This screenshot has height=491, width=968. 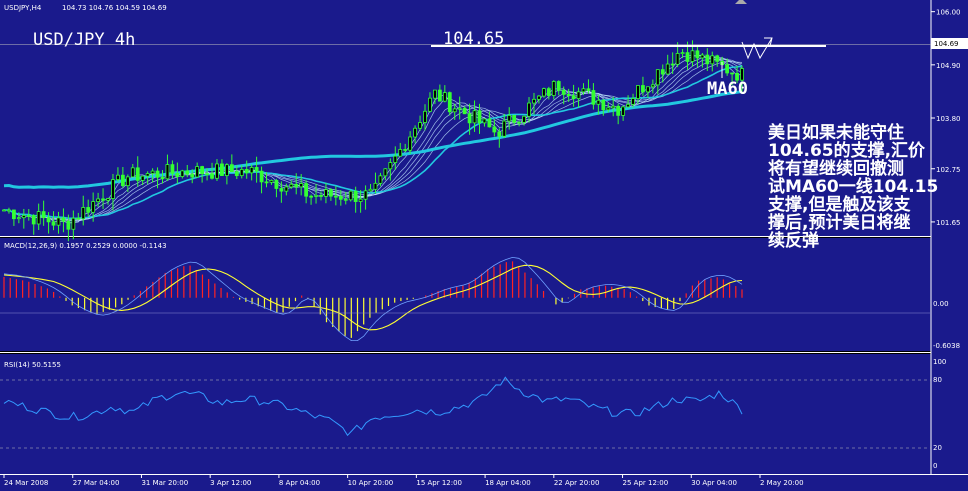 I want to click on macd-main-line, so click(x=373, y=299).